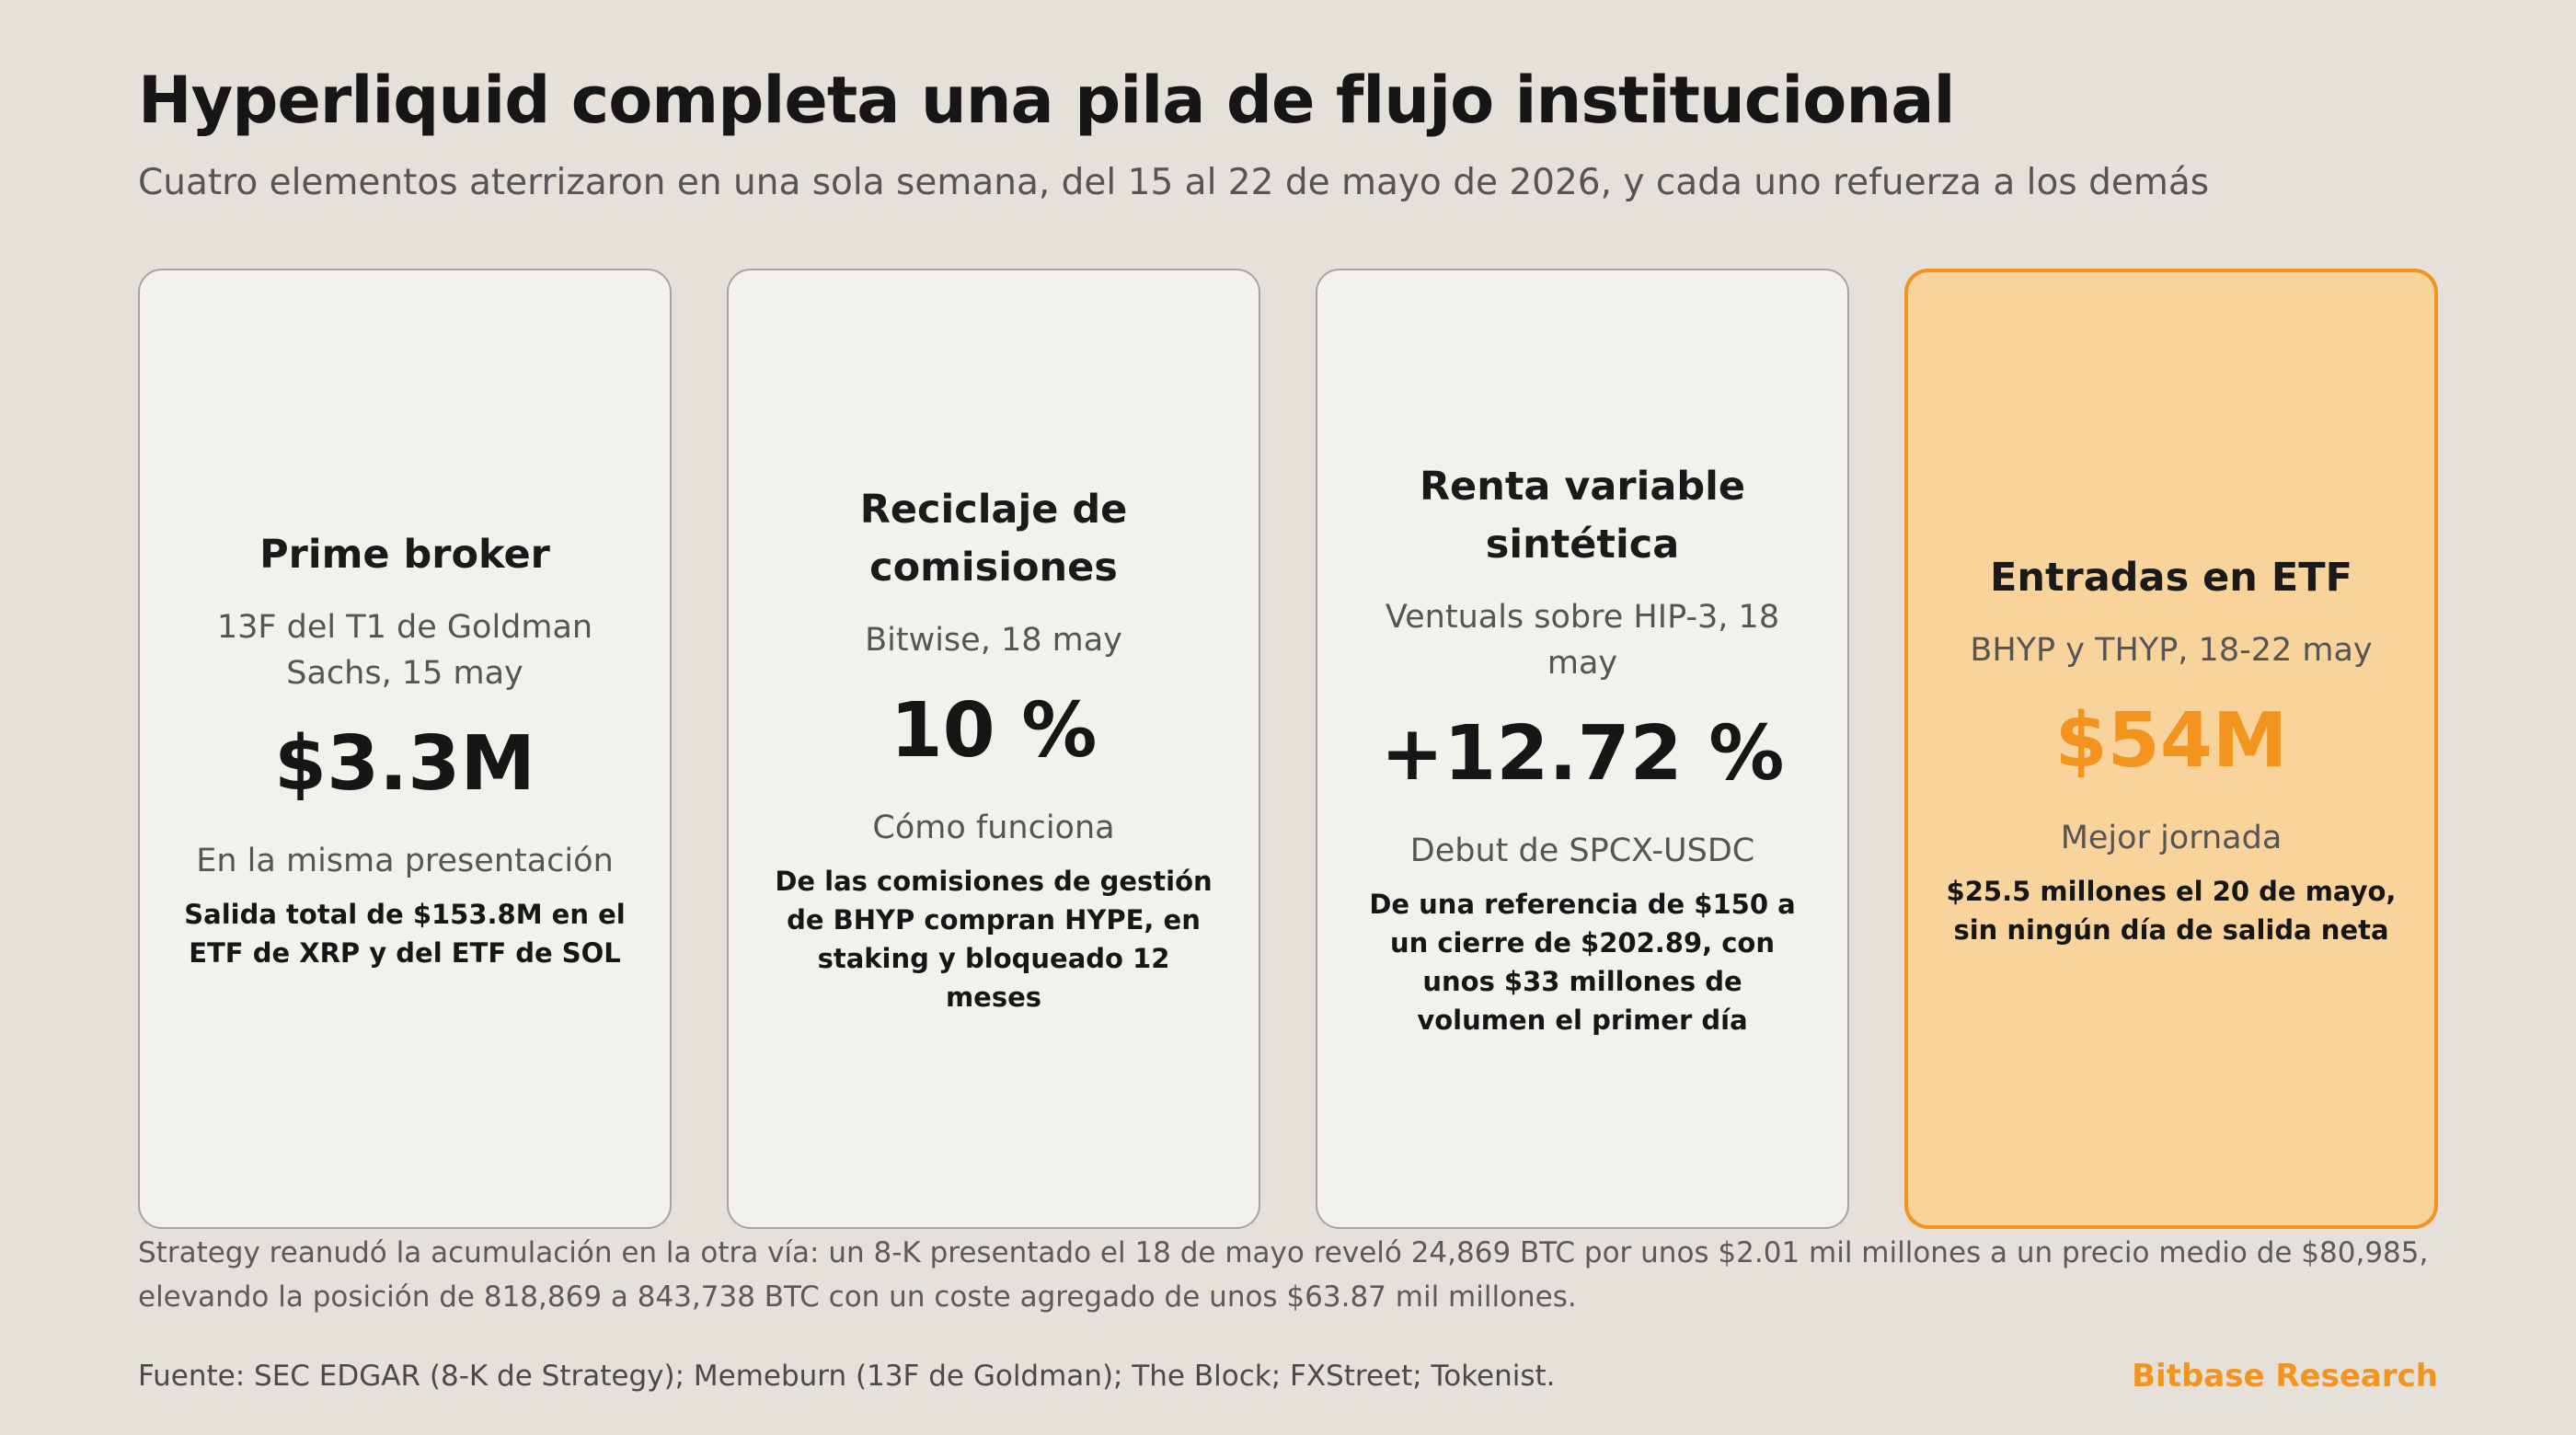 This screenshot has width=2576, height=1435. I want to click on card-source: Ventuals sobre HIP-3, 18 may, so click(1582, 640).